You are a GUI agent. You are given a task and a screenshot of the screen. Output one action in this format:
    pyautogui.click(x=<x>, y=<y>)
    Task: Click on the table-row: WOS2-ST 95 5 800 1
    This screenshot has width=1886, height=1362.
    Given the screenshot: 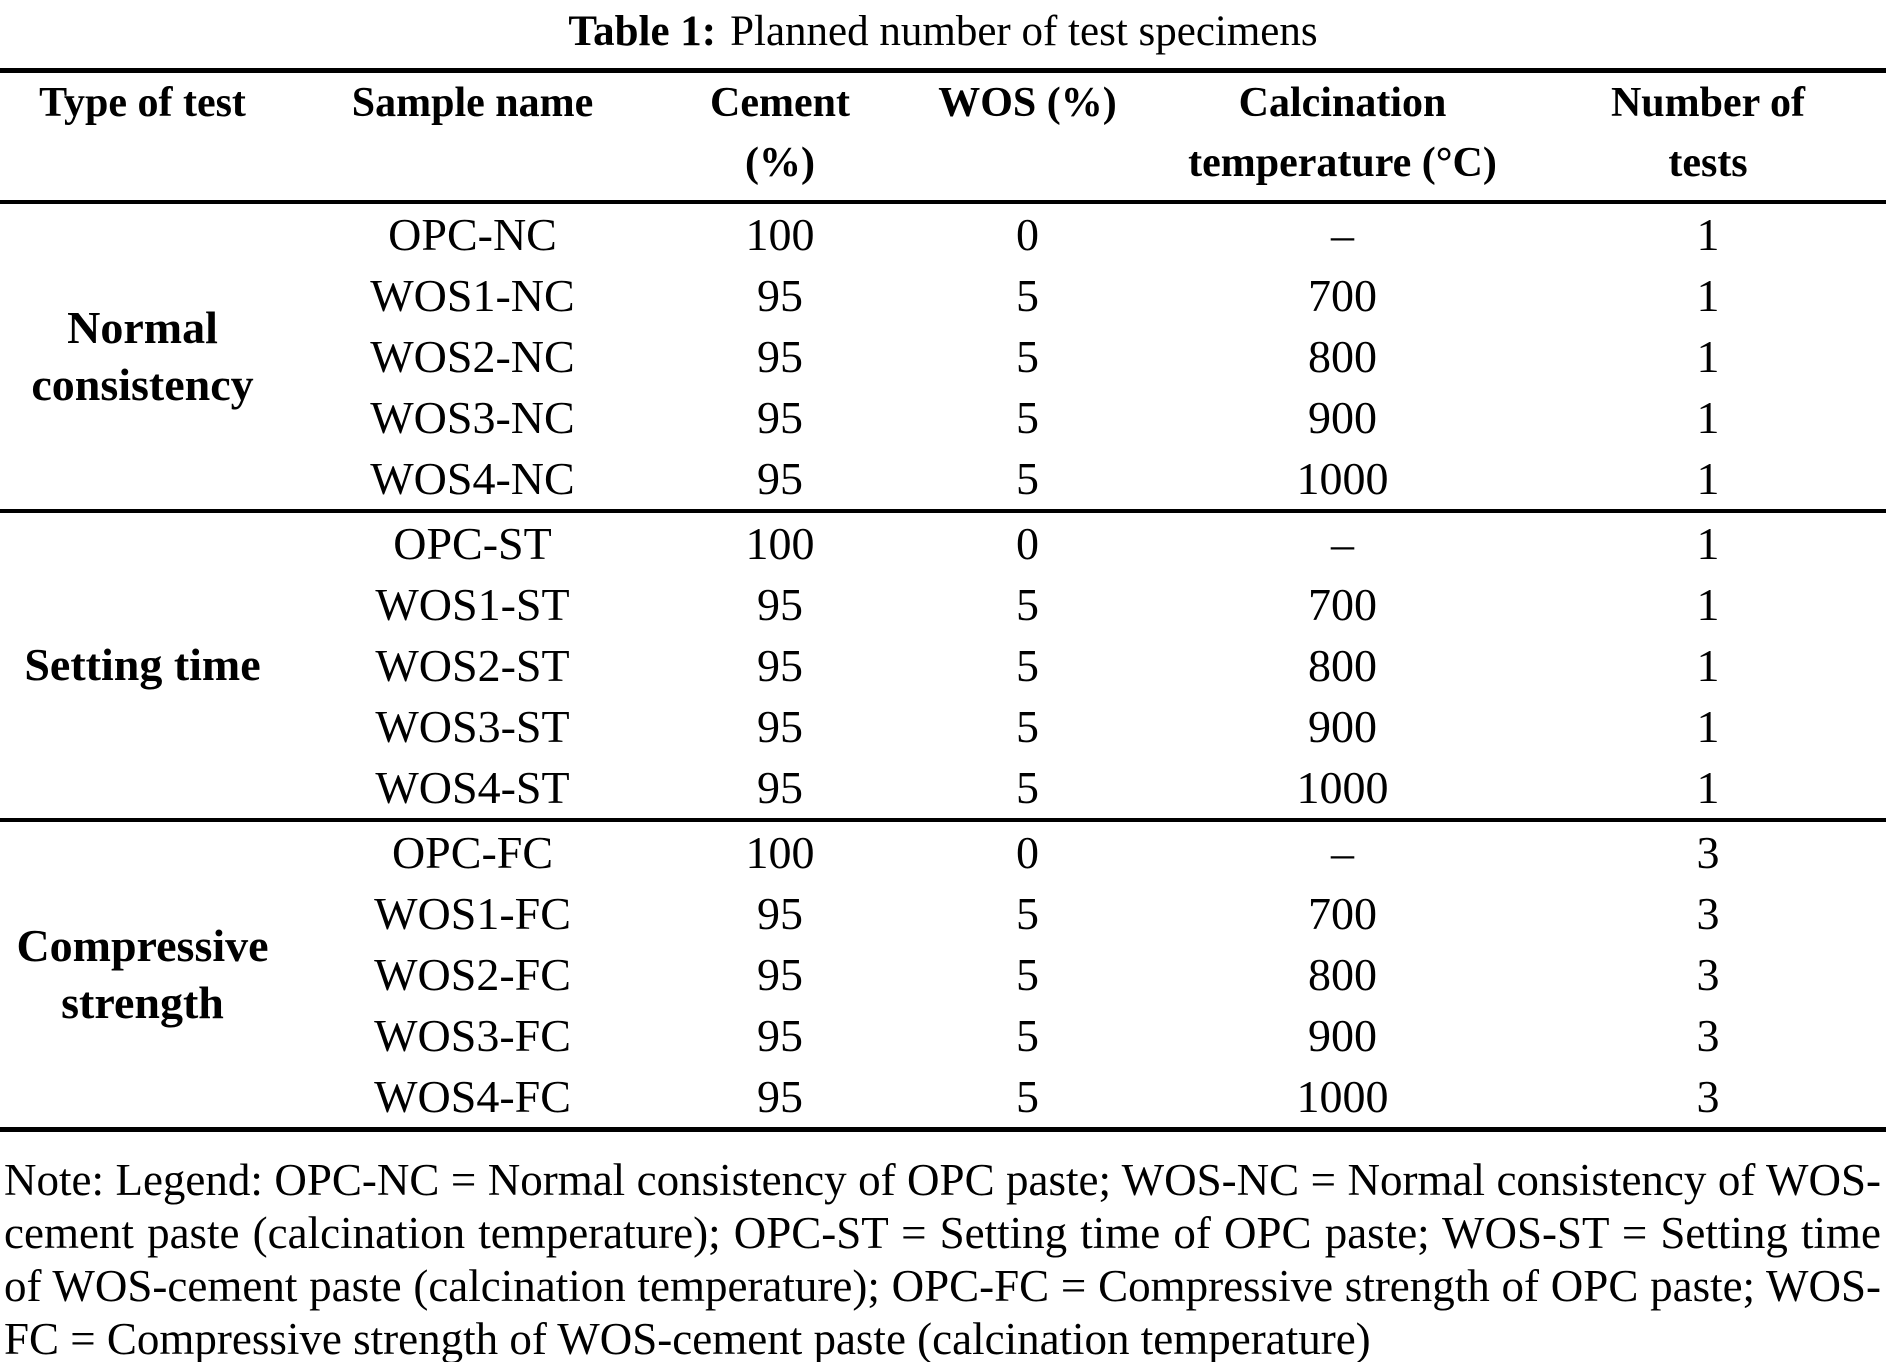 What is the action you would take?
    pyautogui.click(x=943, y=665)
    